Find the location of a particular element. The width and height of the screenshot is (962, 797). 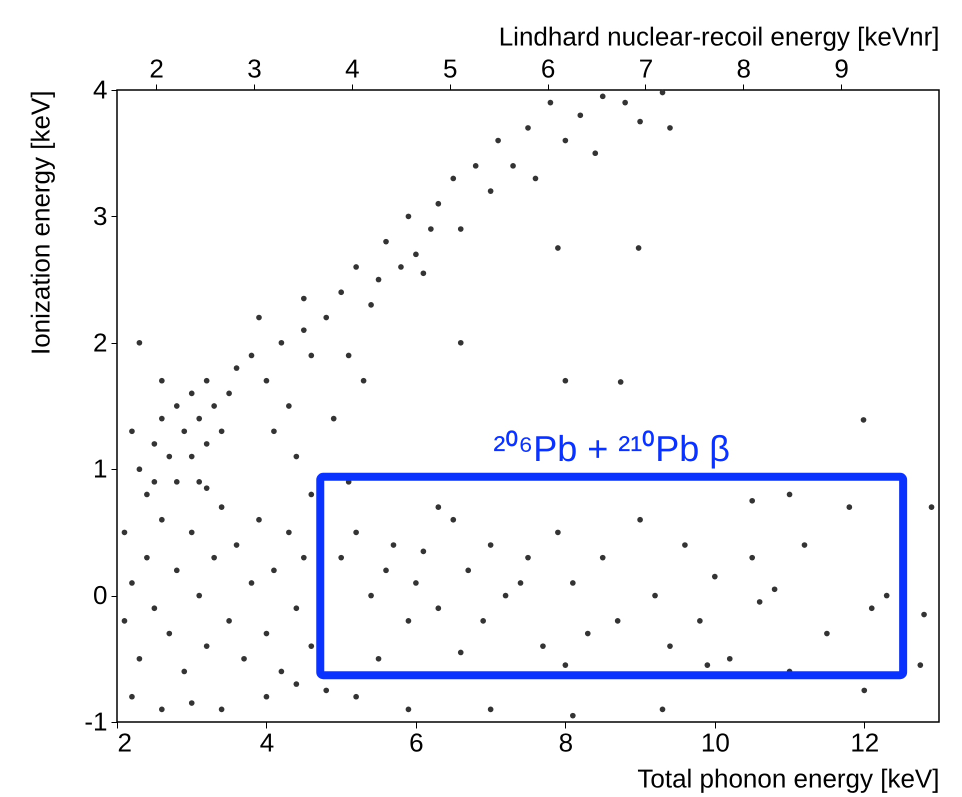

y-tick-label: -1 is located at coordinates (96, 721).